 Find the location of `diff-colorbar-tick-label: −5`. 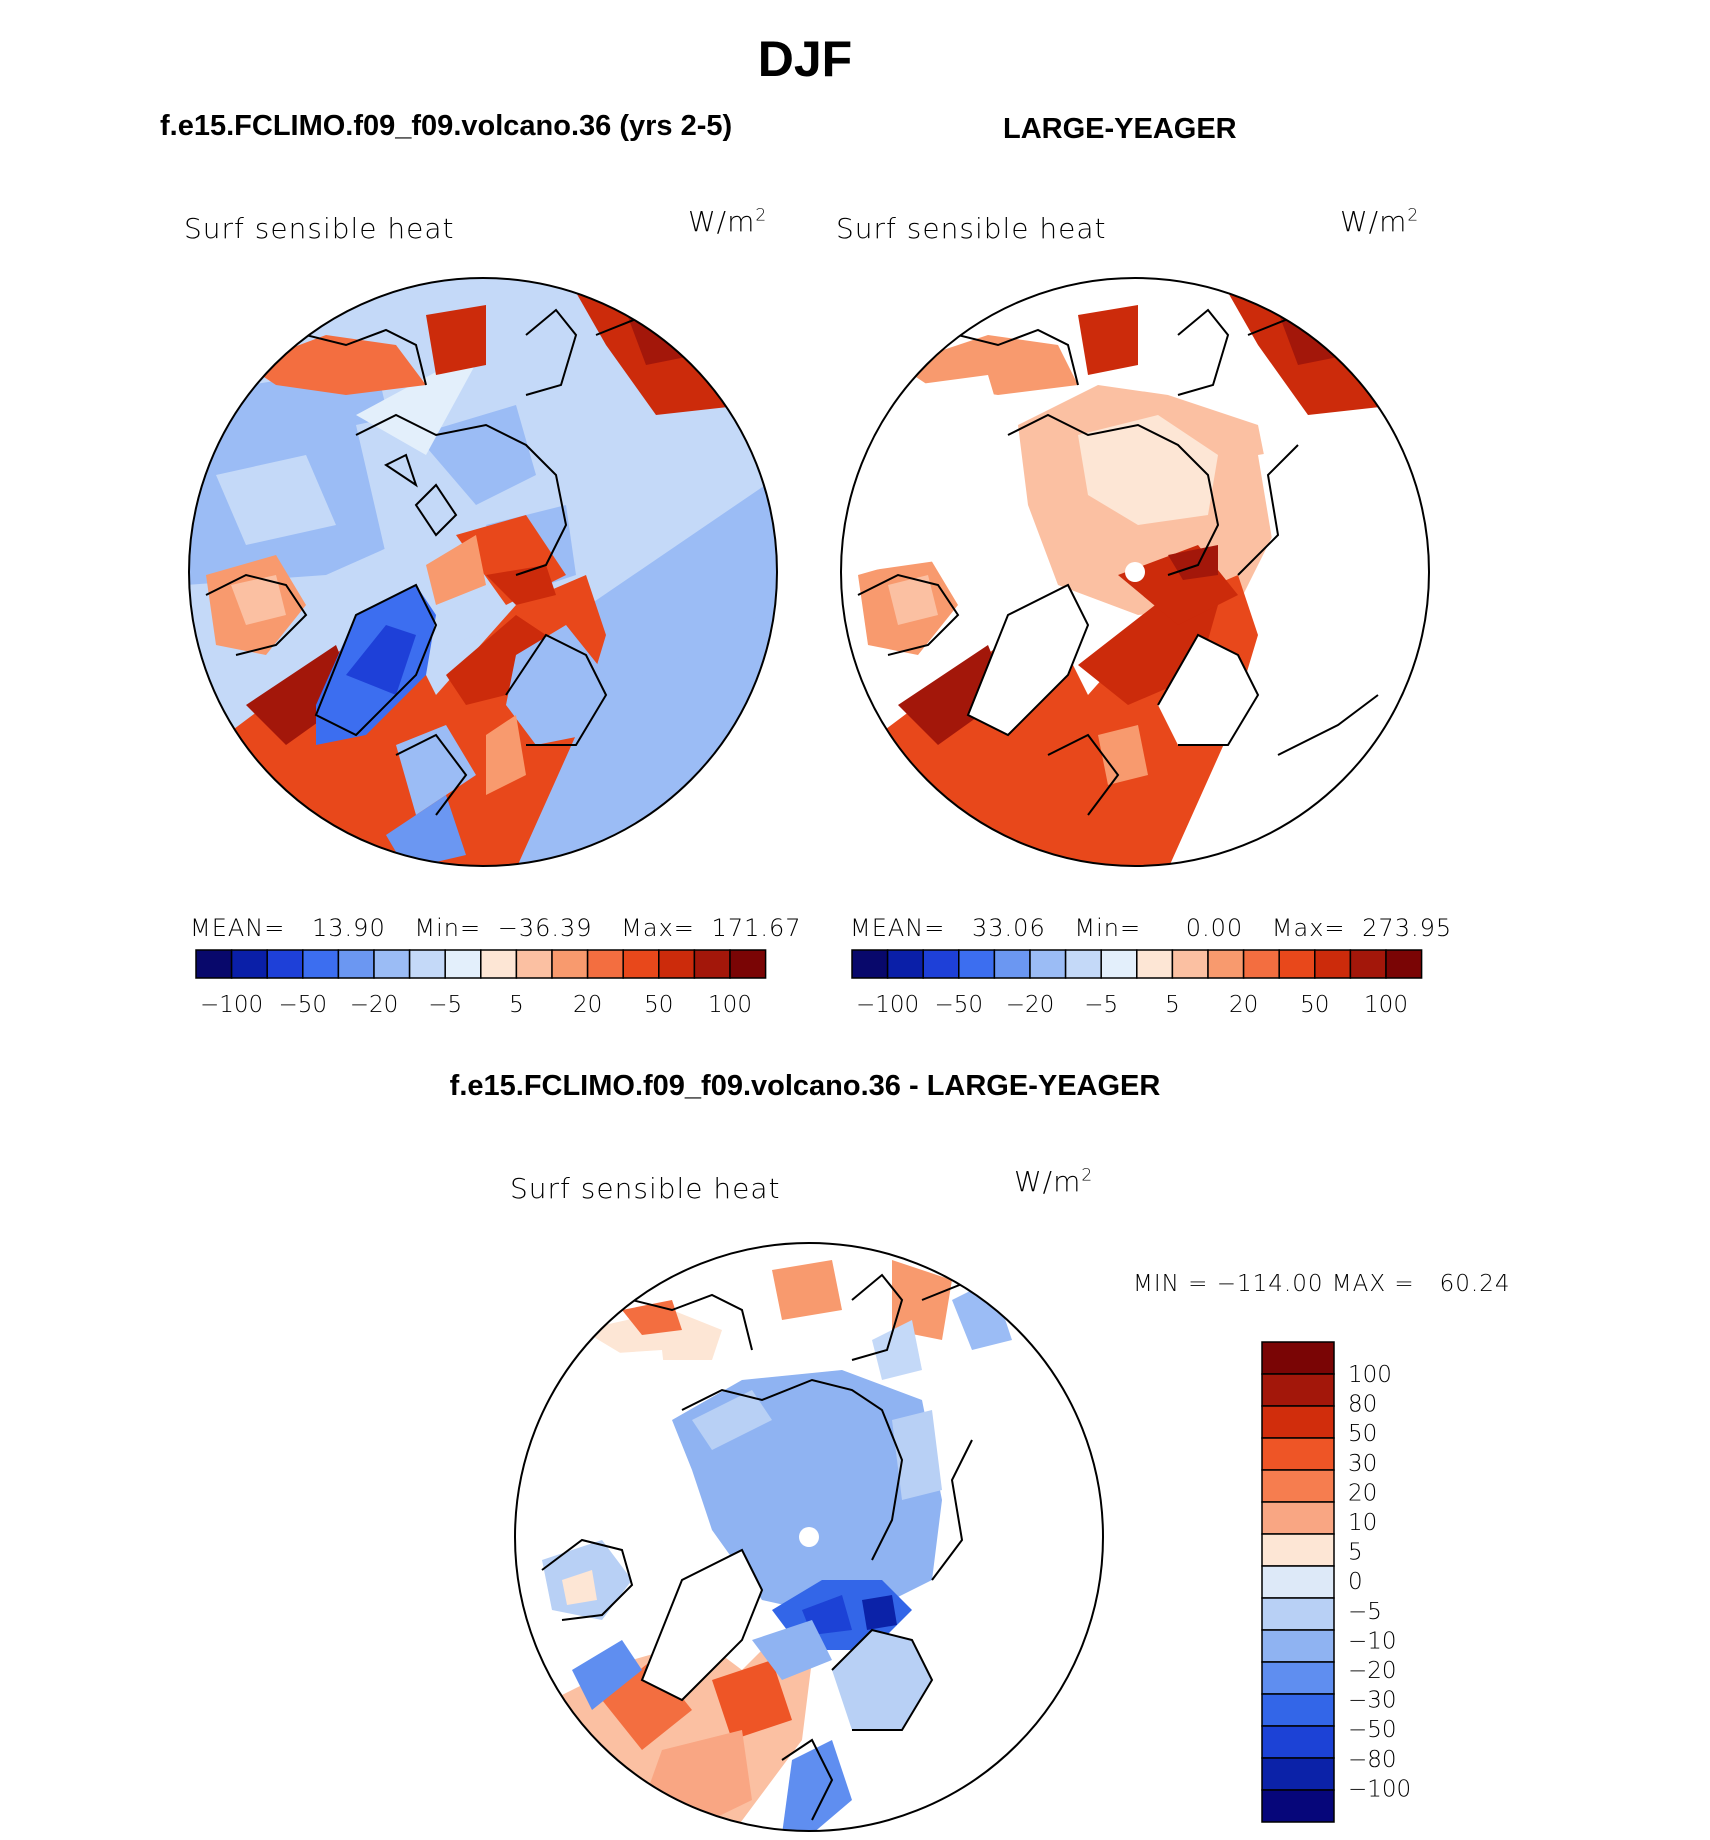

diff-colorbar-tick-label: −5 is located at coordinates (1365, 1612).